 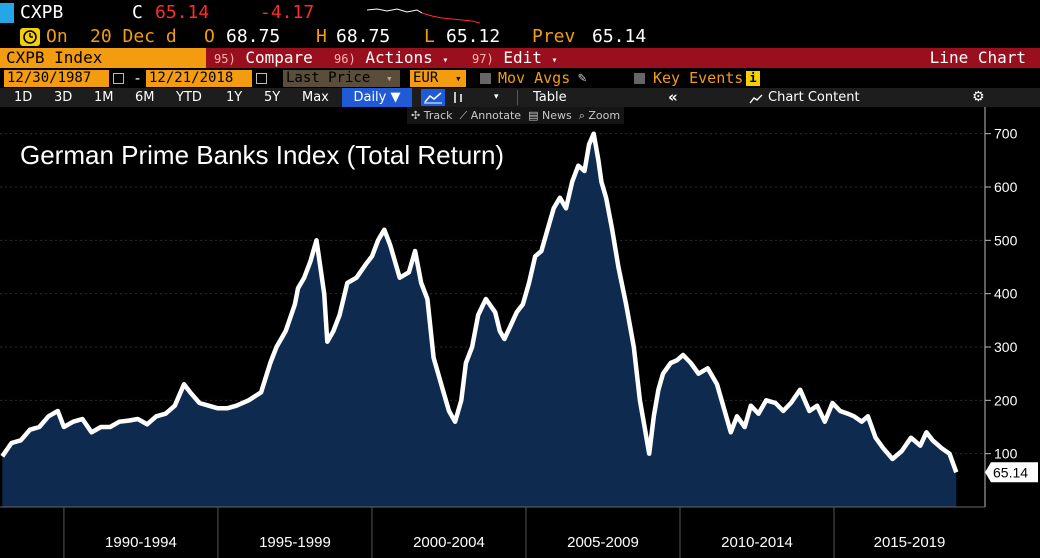 I want to click on security-color-marker, so click(x=7, y=13).